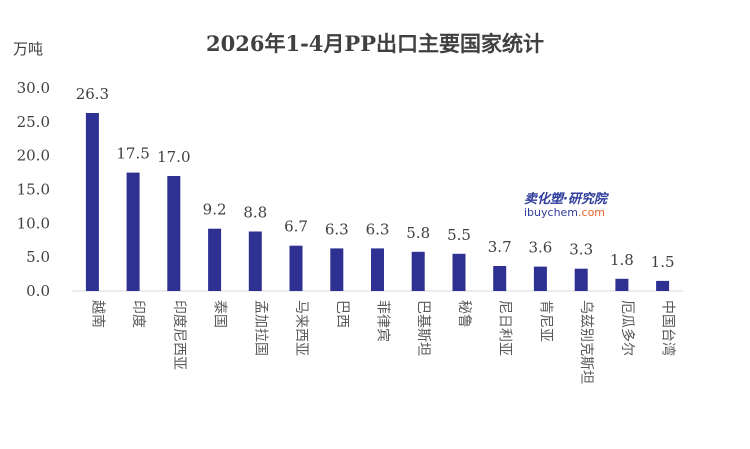 The height and width of the screenshot is (449, 750). I want to click on category-label: 巴基斯坦, so click(423, 328).